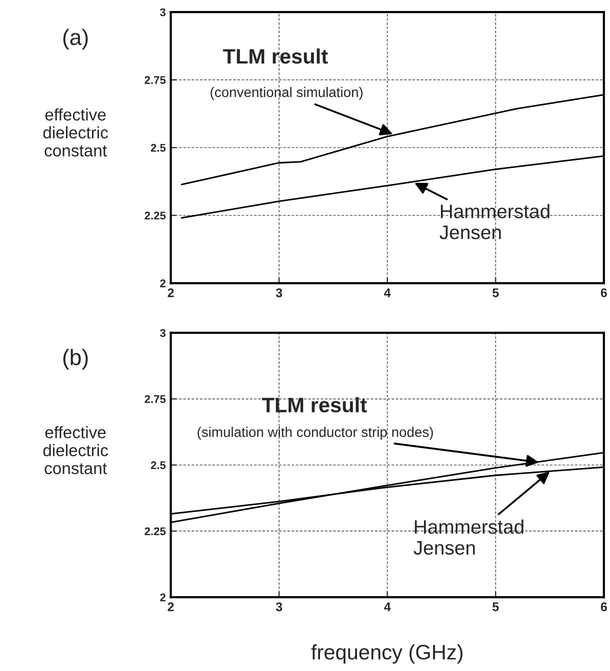  Describe the element at coordinates (386, 654) in the screenshot. I see `x-axis-title: frequency (GHz)` at that location.